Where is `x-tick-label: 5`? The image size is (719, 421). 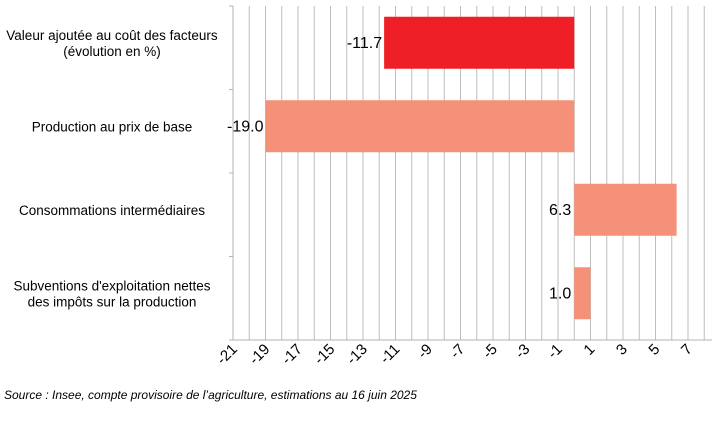
x-tick-label: 5 is located at coordinates (654, 350).